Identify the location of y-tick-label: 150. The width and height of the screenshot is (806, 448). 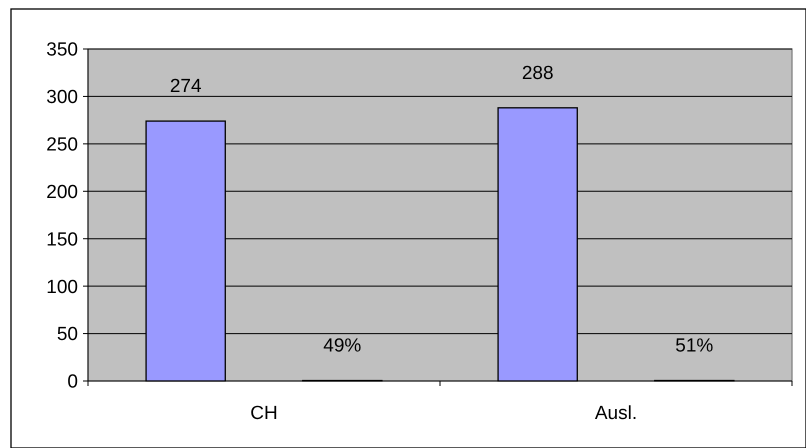
(62, 239).